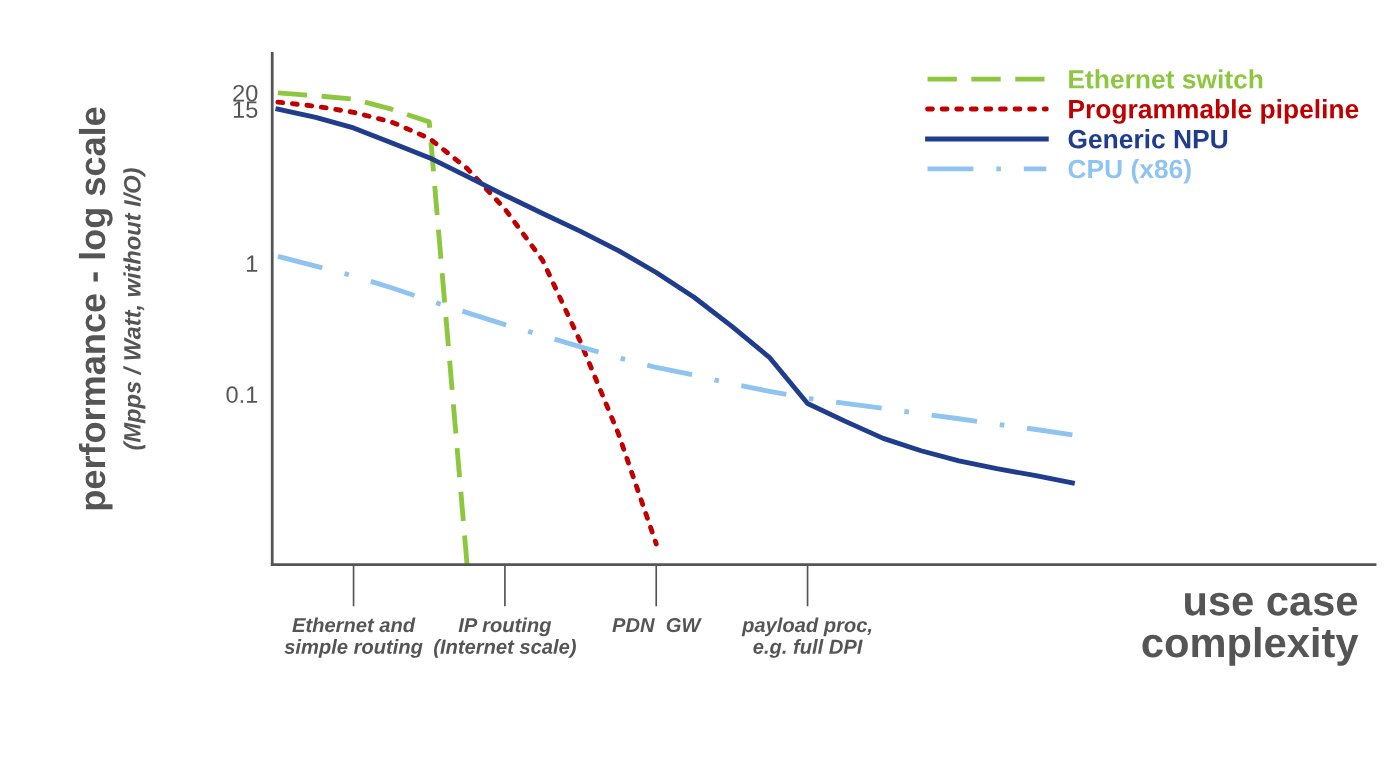  Describe the element at coordinates (1148, 139) in the screenshot. I see `legend-label: Generic NPU` at that location.